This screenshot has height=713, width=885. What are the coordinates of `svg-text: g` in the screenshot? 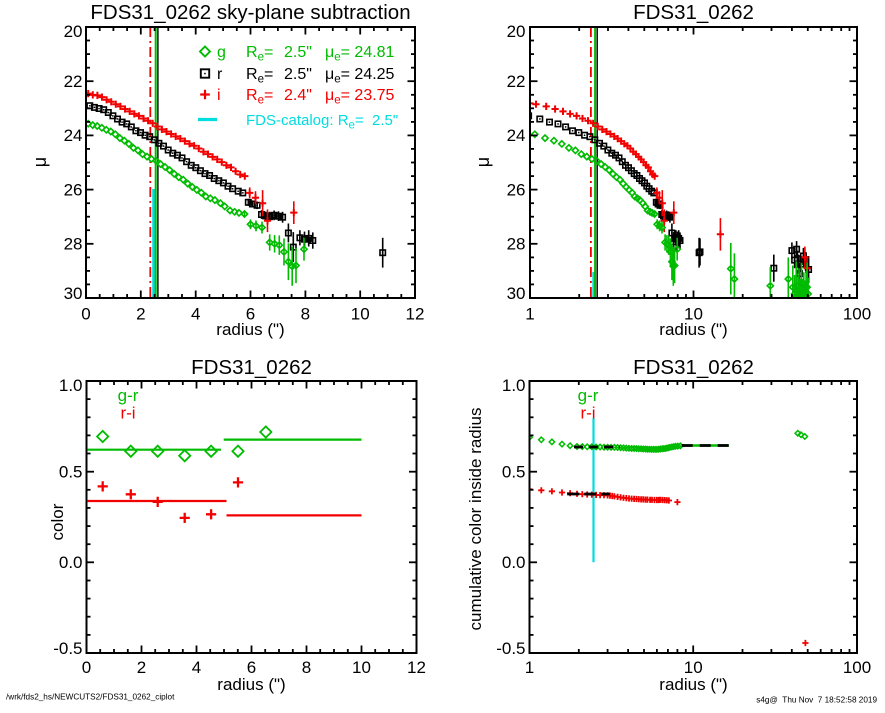 It's located at (221, 52).